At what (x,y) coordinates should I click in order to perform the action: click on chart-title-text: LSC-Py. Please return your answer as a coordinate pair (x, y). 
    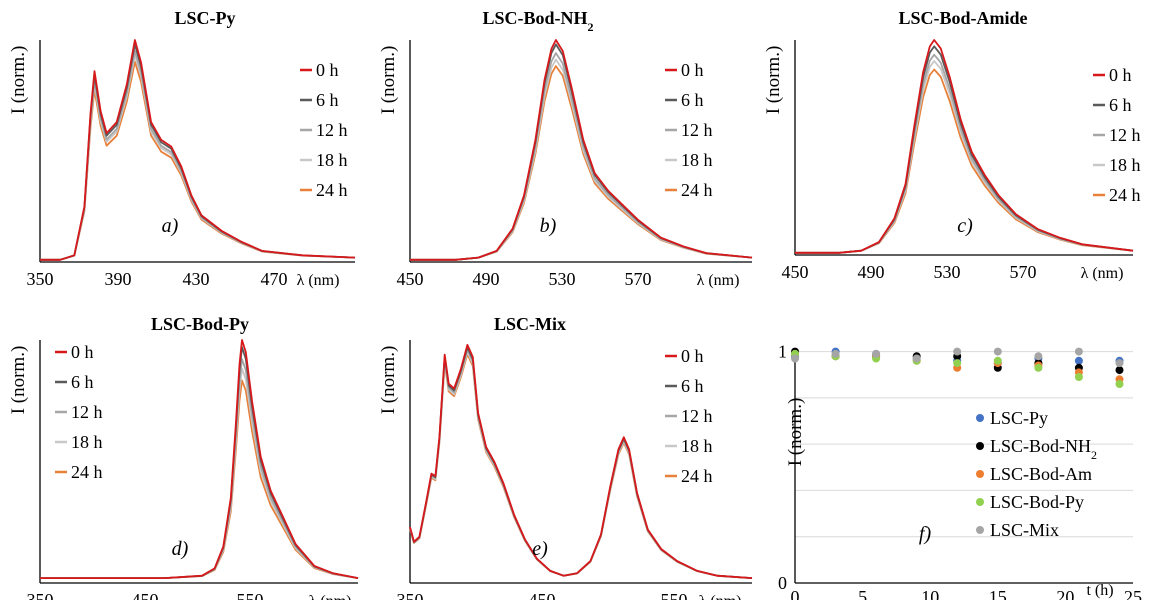
    Looking at the image, I should click on (204, 18).